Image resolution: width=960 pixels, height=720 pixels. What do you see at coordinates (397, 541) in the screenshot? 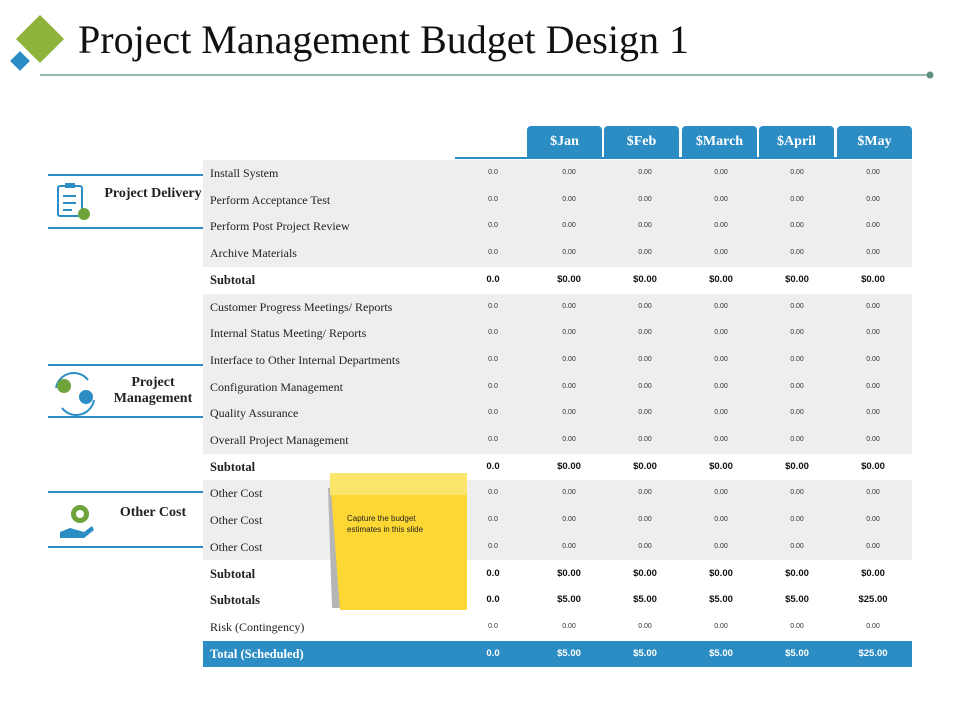
I see `sticky-note` at bounding box center [397, 541].